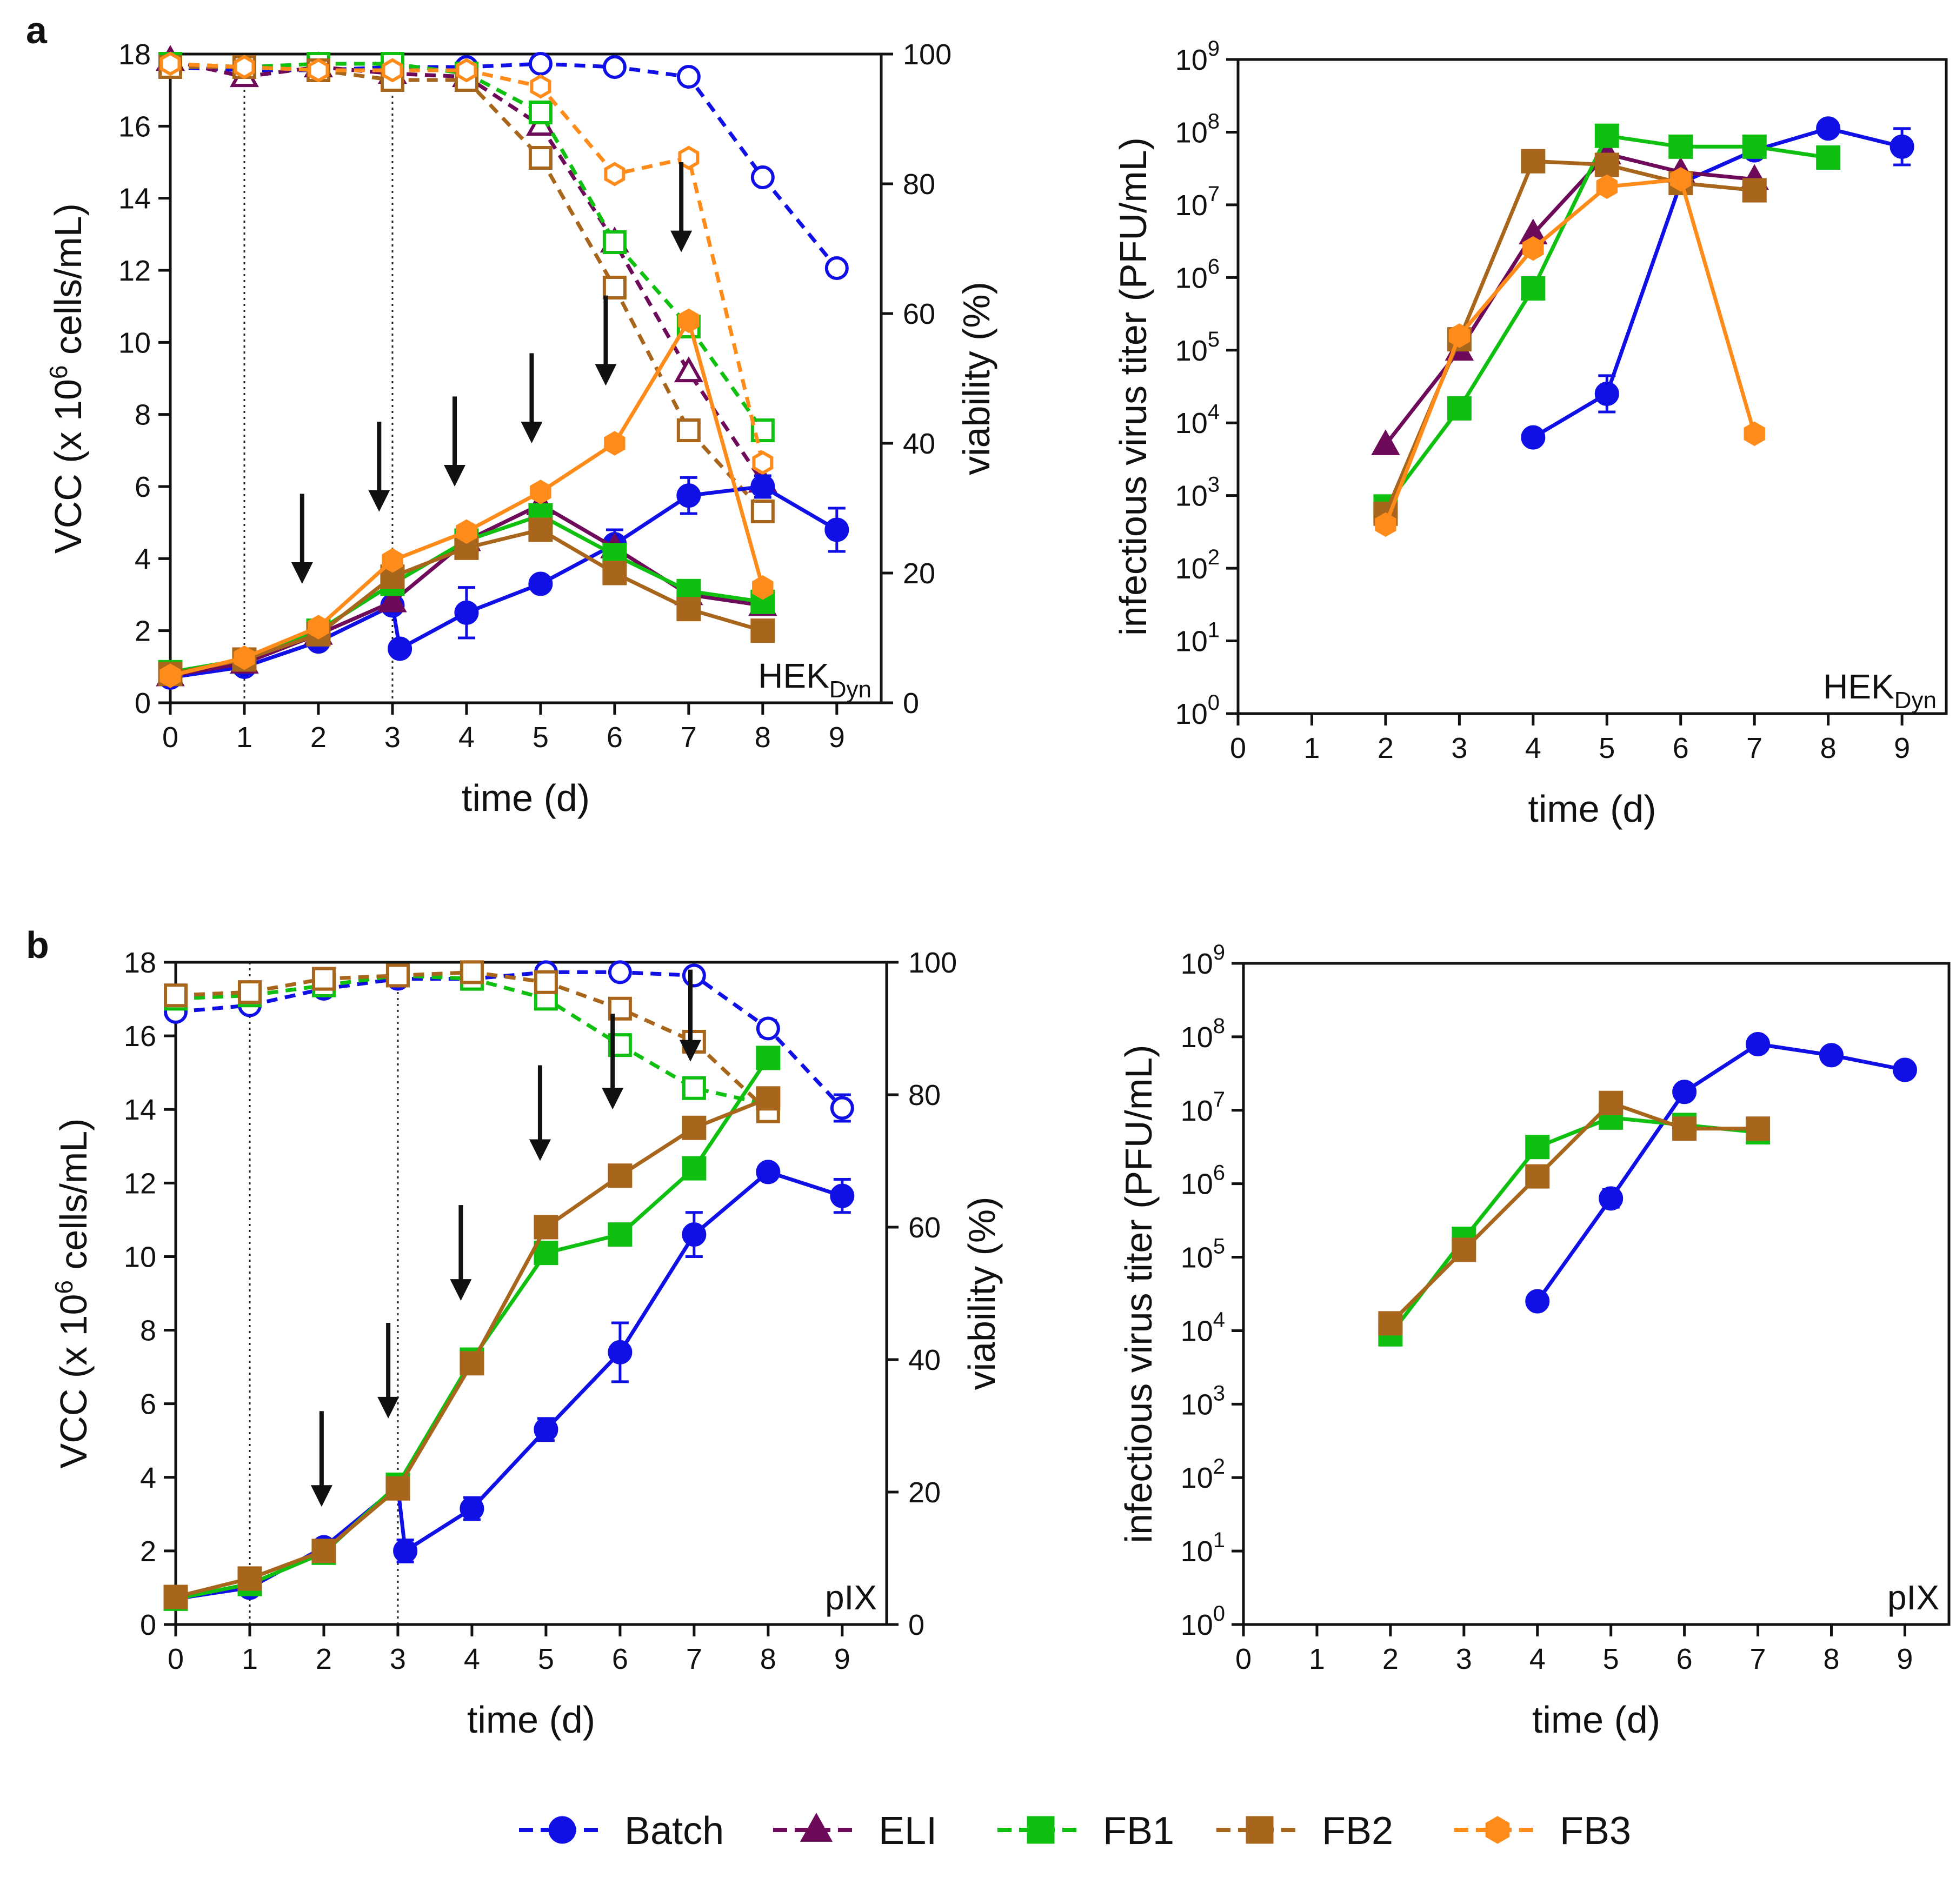 This screenshot has height=1904, width=1956. Describe the element at coordinates (1386, 748) in the screenshot. I see `x-tick-label: 2` at that location.